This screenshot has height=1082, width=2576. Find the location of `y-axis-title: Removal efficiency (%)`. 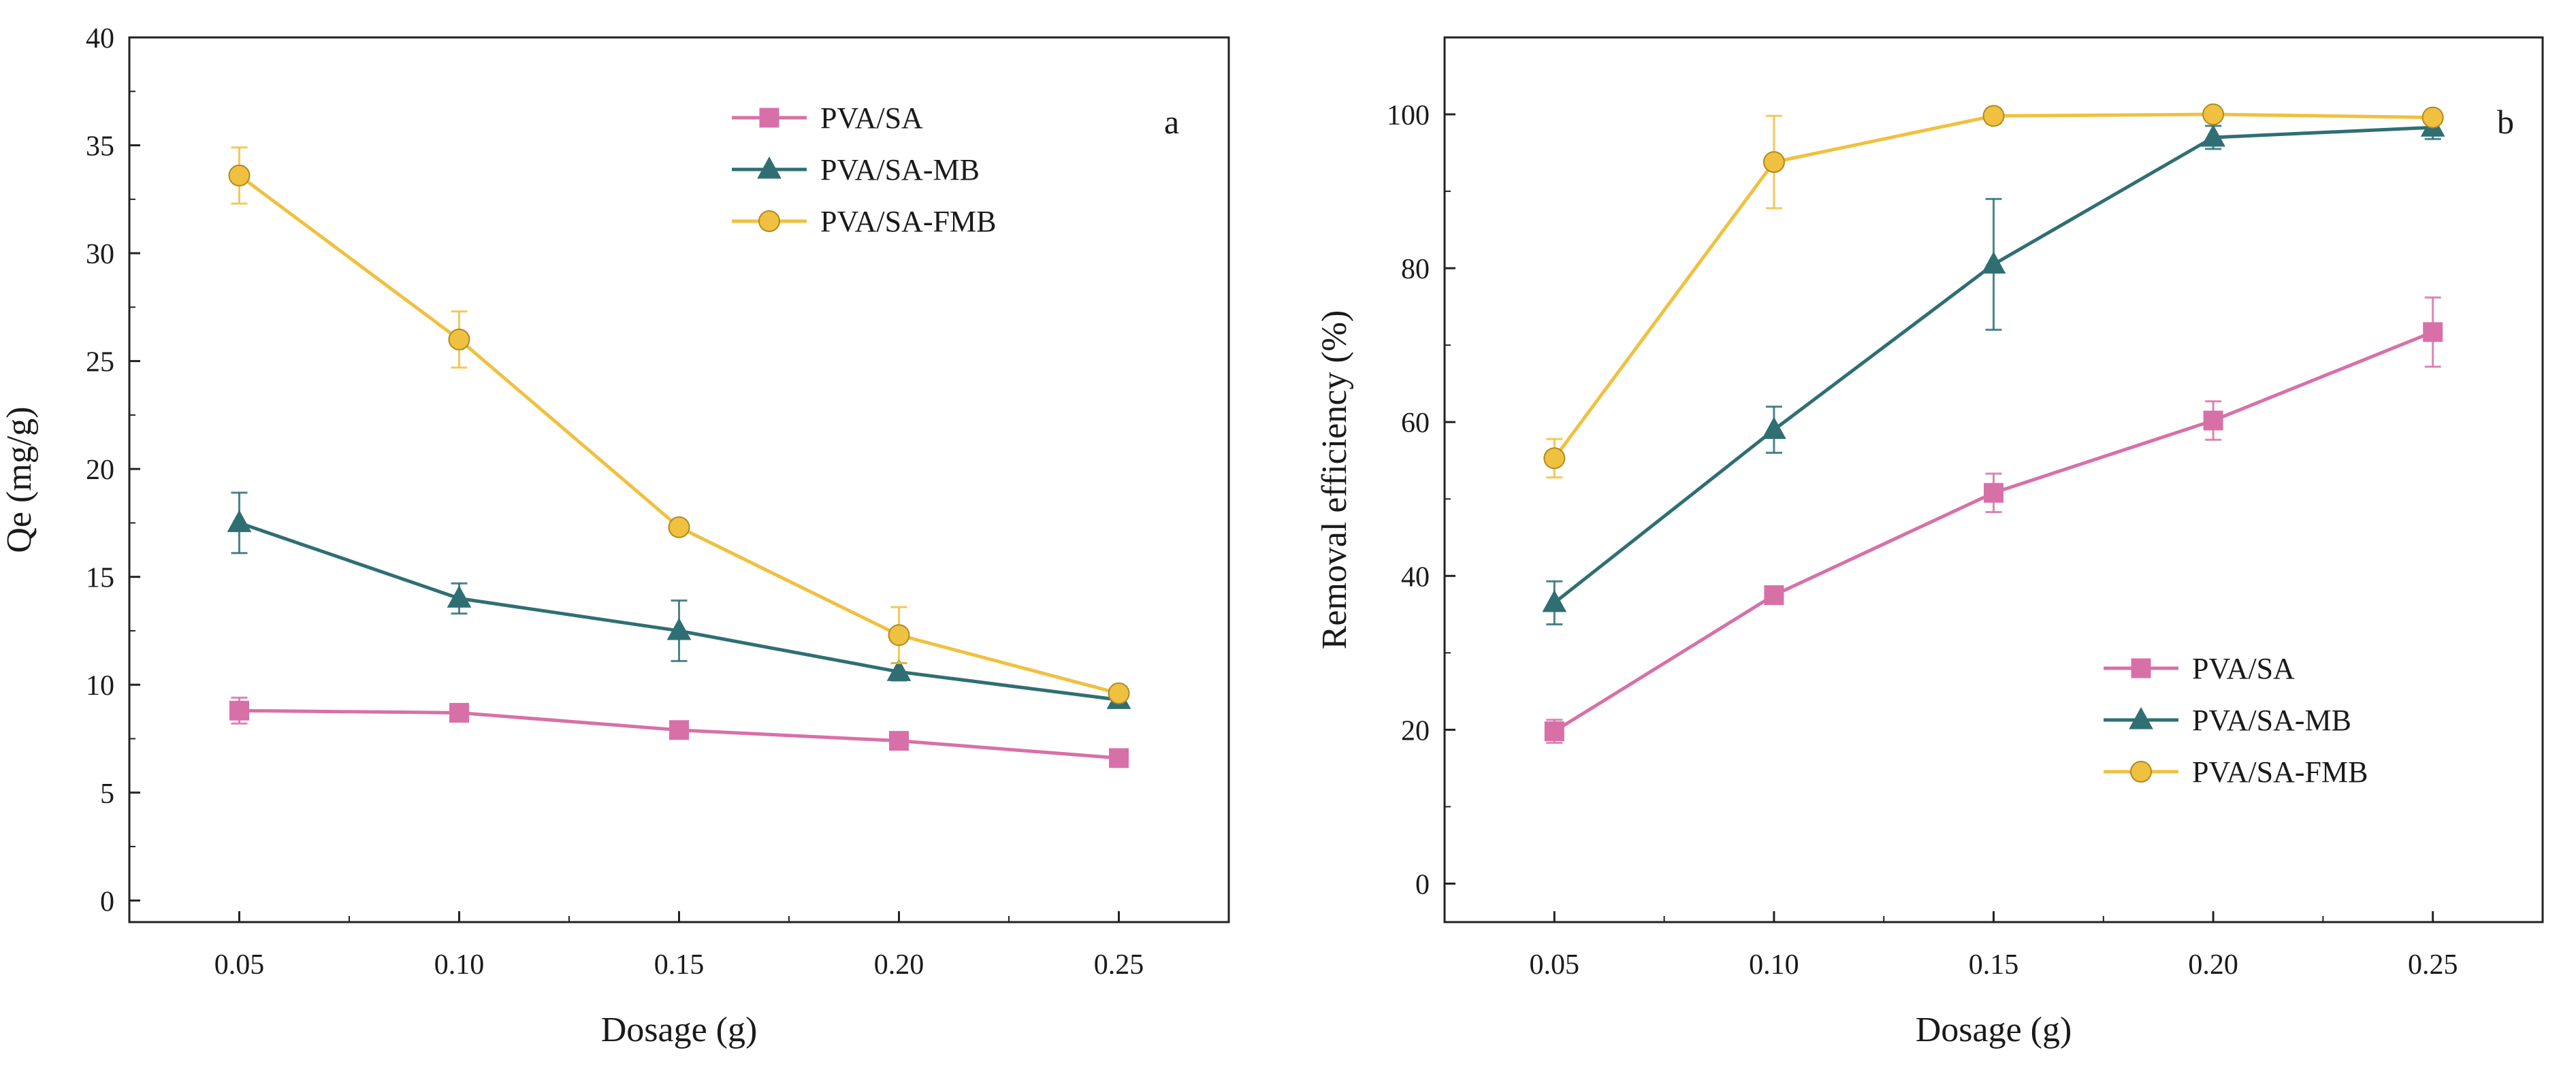

y-axis-title: Removal efficiency (%) is located at coordinates (1335, 480).